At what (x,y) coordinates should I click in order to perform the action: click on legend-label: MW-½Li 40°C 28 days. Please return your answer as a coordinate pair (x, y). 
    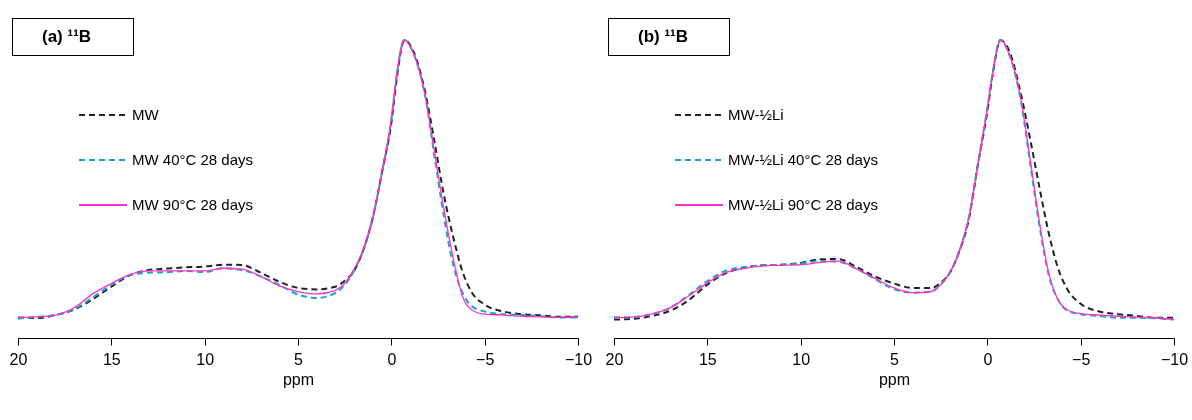
    Looking at the image, I should click on (803, 159).